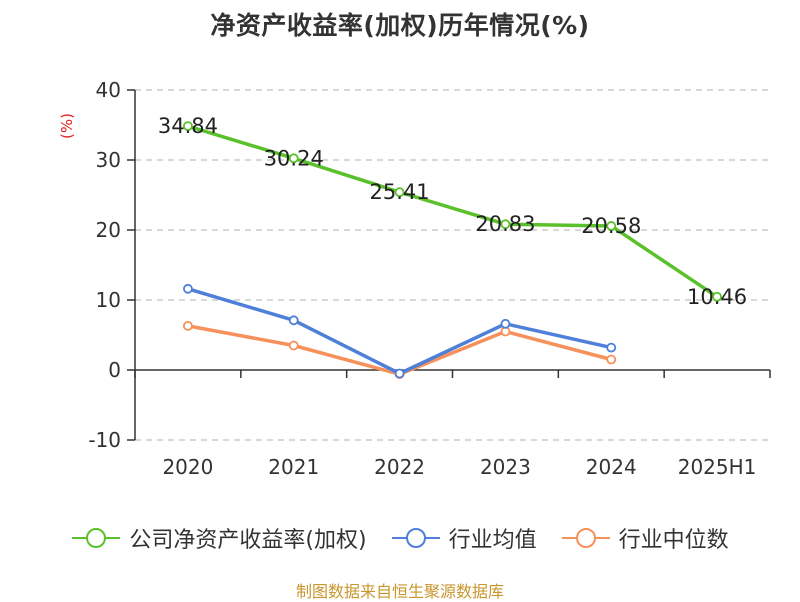 This screenshot has height=602, width=800. I want to click on legend-label-median: 行业中位数, so click(673, 540).